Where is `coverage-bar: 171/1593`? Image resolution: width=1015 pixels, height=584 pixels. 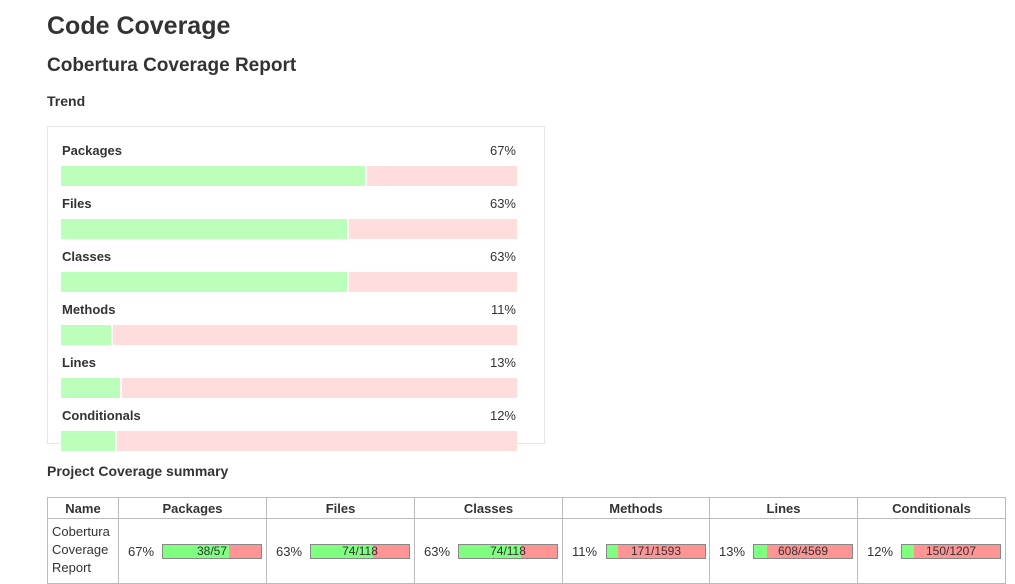 coverage-bar: 171/1593 is located at coordinates (656, 551).